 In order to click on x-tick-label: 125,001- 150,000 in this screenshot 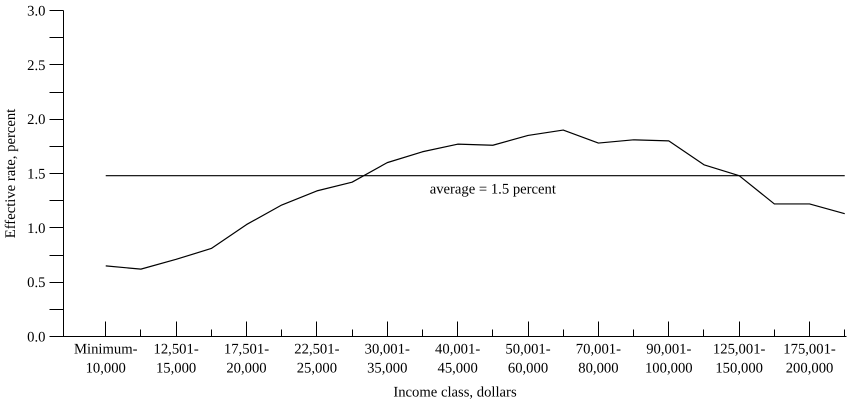, I will do `click(739, 359)`.